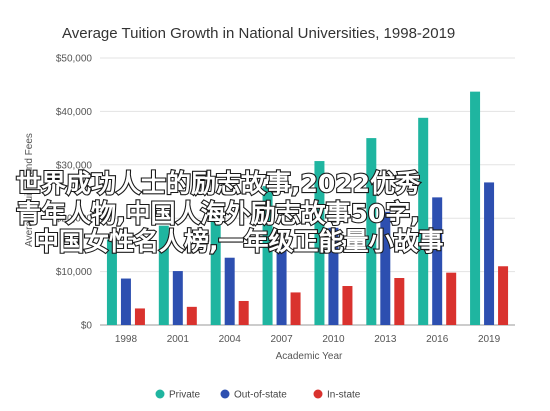  What do you see at coordinates (344, 395) in the screenshot?
I see `legend-label: In-state` at bounding box center [344, 395].